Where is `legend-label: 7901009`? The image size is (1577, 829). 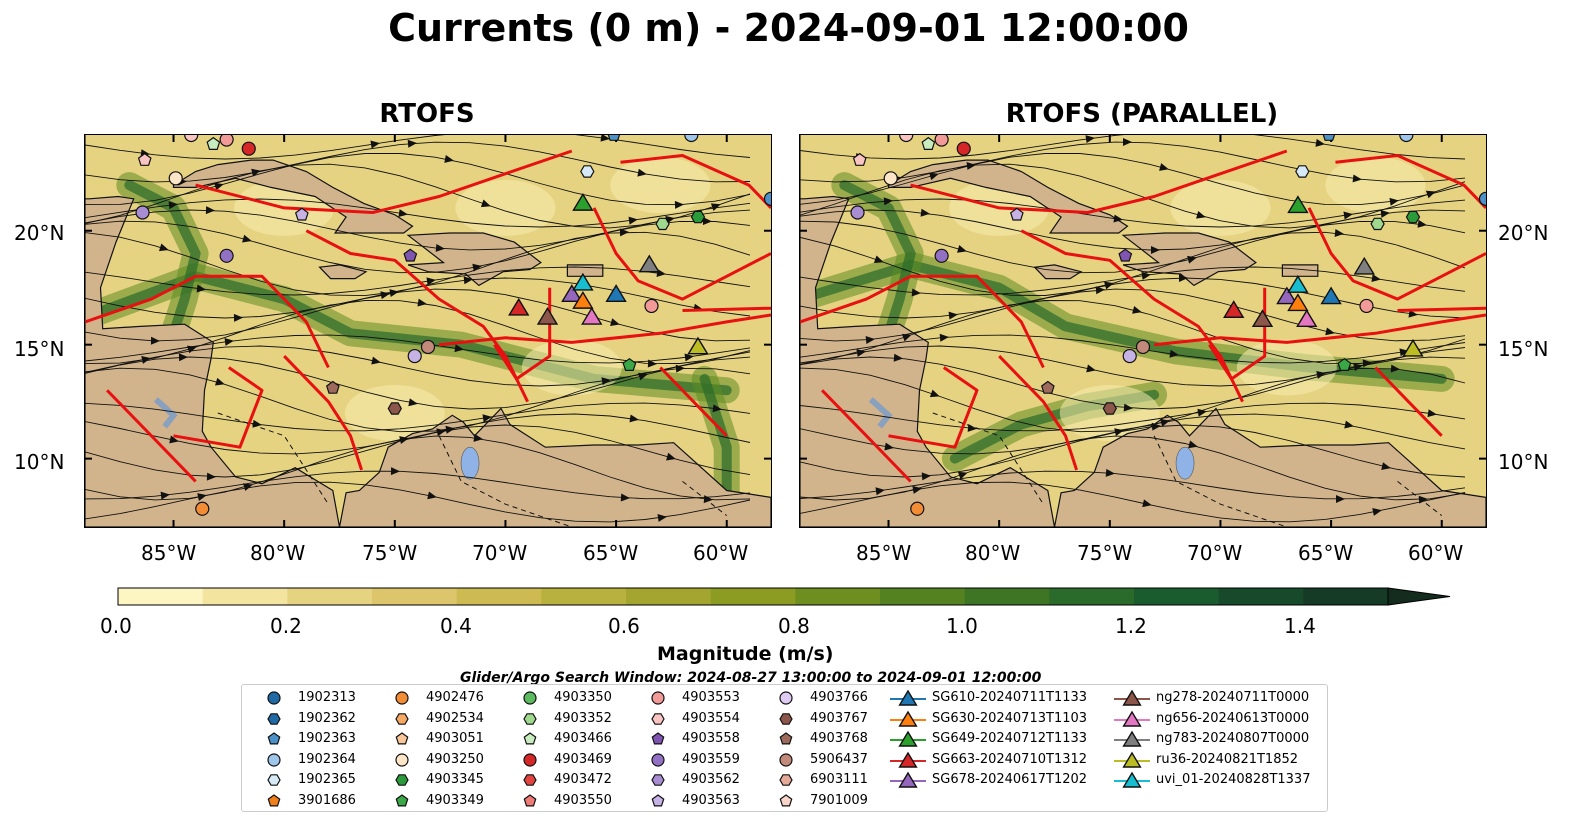
legend-label: 7901009 is located at coordinates (839, 800).